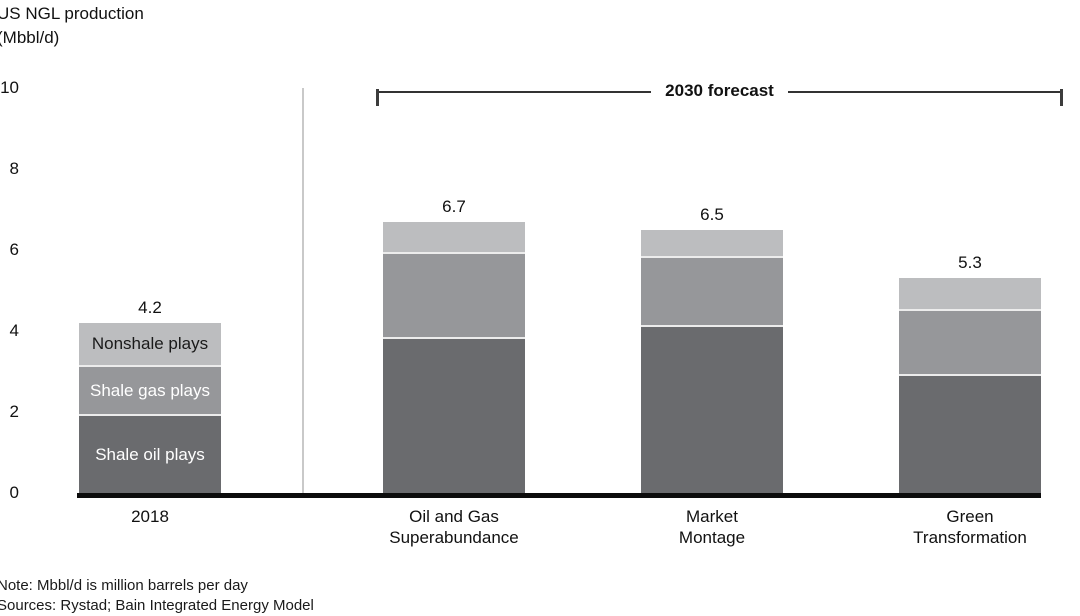 The image size is (1080, 616). Describe the element at coordinates (514, 92) in the screenshot. I see `bracket-line-left` at that location.